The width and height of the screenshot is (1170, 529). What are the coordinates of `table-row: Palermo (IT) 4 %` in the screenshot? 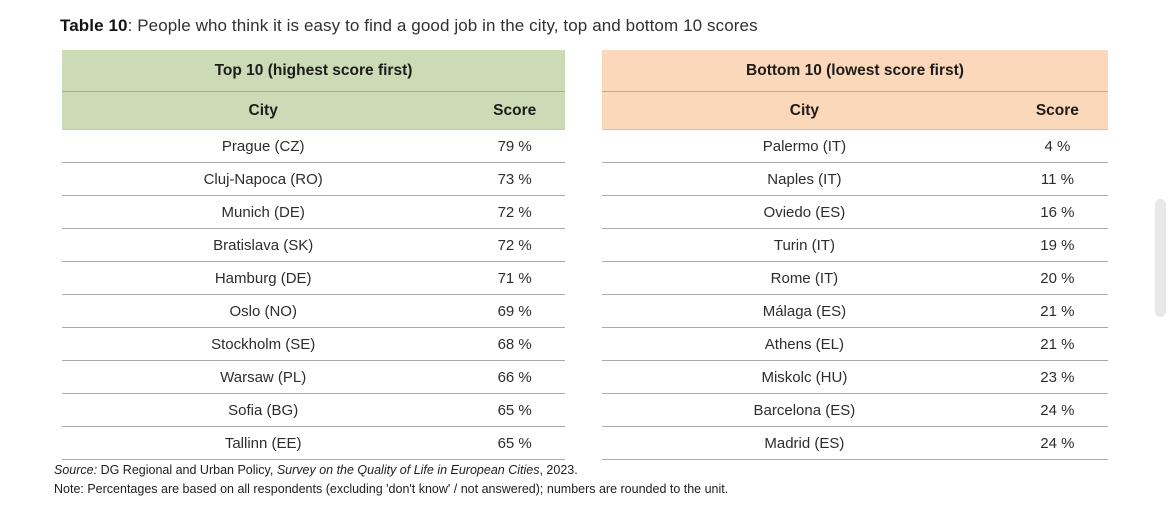 It's located at (855, 146).